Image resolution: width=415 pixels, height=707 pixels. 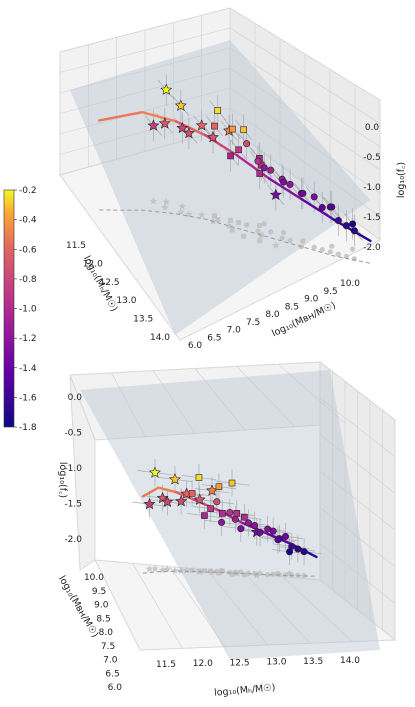 I want to click on tick-label: 7.5, so click(x=108, y=647).